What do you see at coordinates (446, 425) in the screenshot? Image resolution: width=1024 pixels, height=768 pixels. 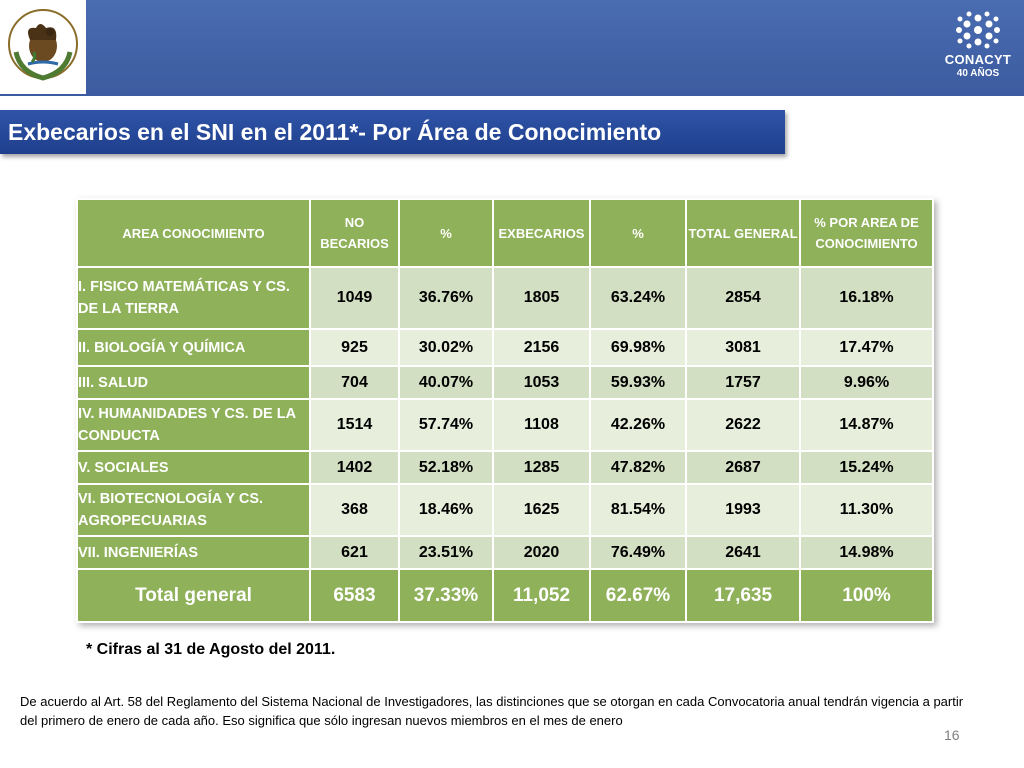 I see `pct-no-becarios-cell: 57.74%` at bounding box center [446, 425].